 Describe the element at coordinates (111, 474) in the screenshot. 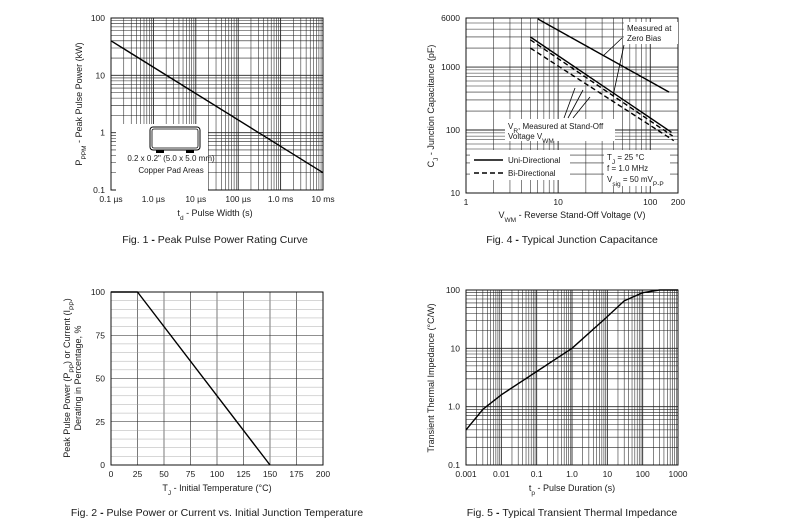

I see `x-tick-label: 0` at that location.